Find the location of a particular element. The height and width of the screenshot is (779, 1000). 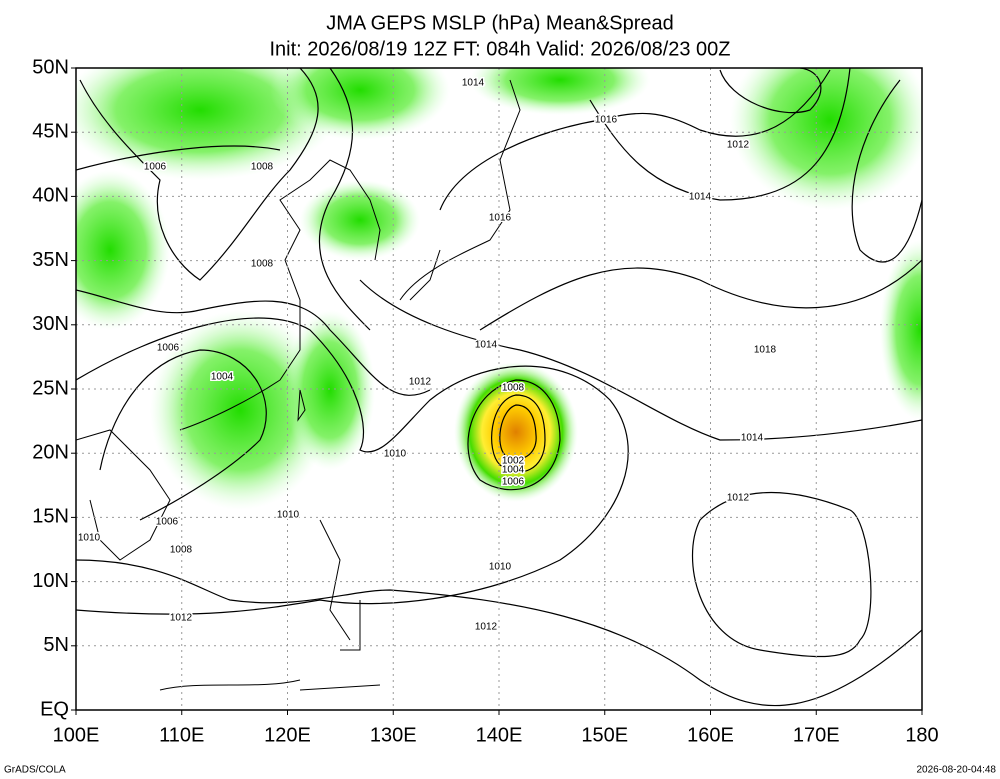

lat-label: 5N is located at coordinates (56, 645).